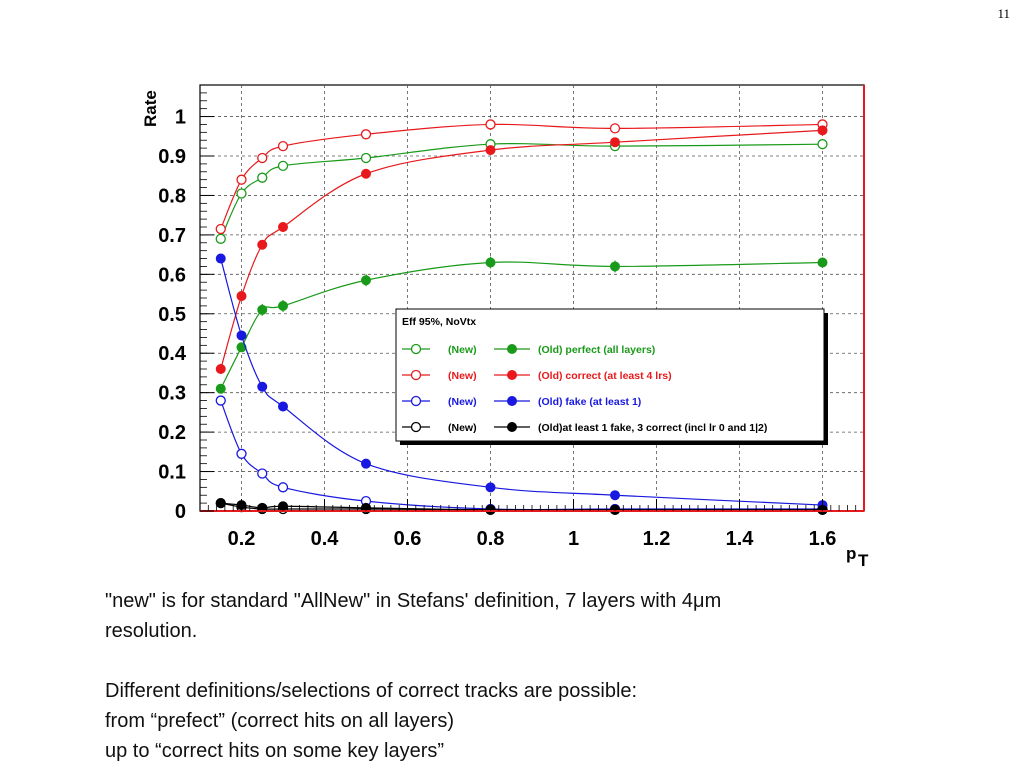 The width and height of the screenshot is (1024, 768). I want to click on caption-line-2: resolution., so click(151, 631).